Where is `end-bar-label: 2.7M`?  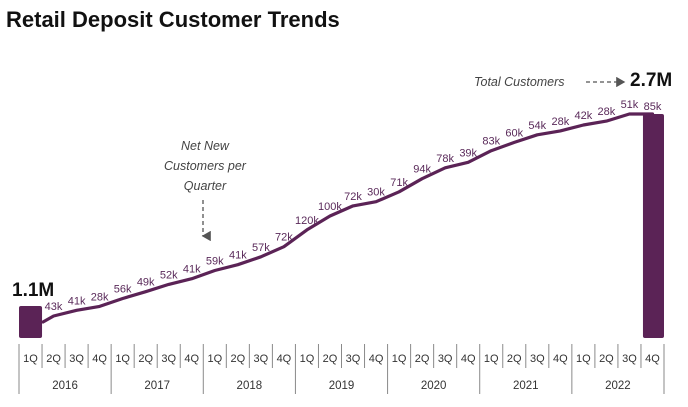
end-bar-label: 2.7M is located at coordinates (651, 80).